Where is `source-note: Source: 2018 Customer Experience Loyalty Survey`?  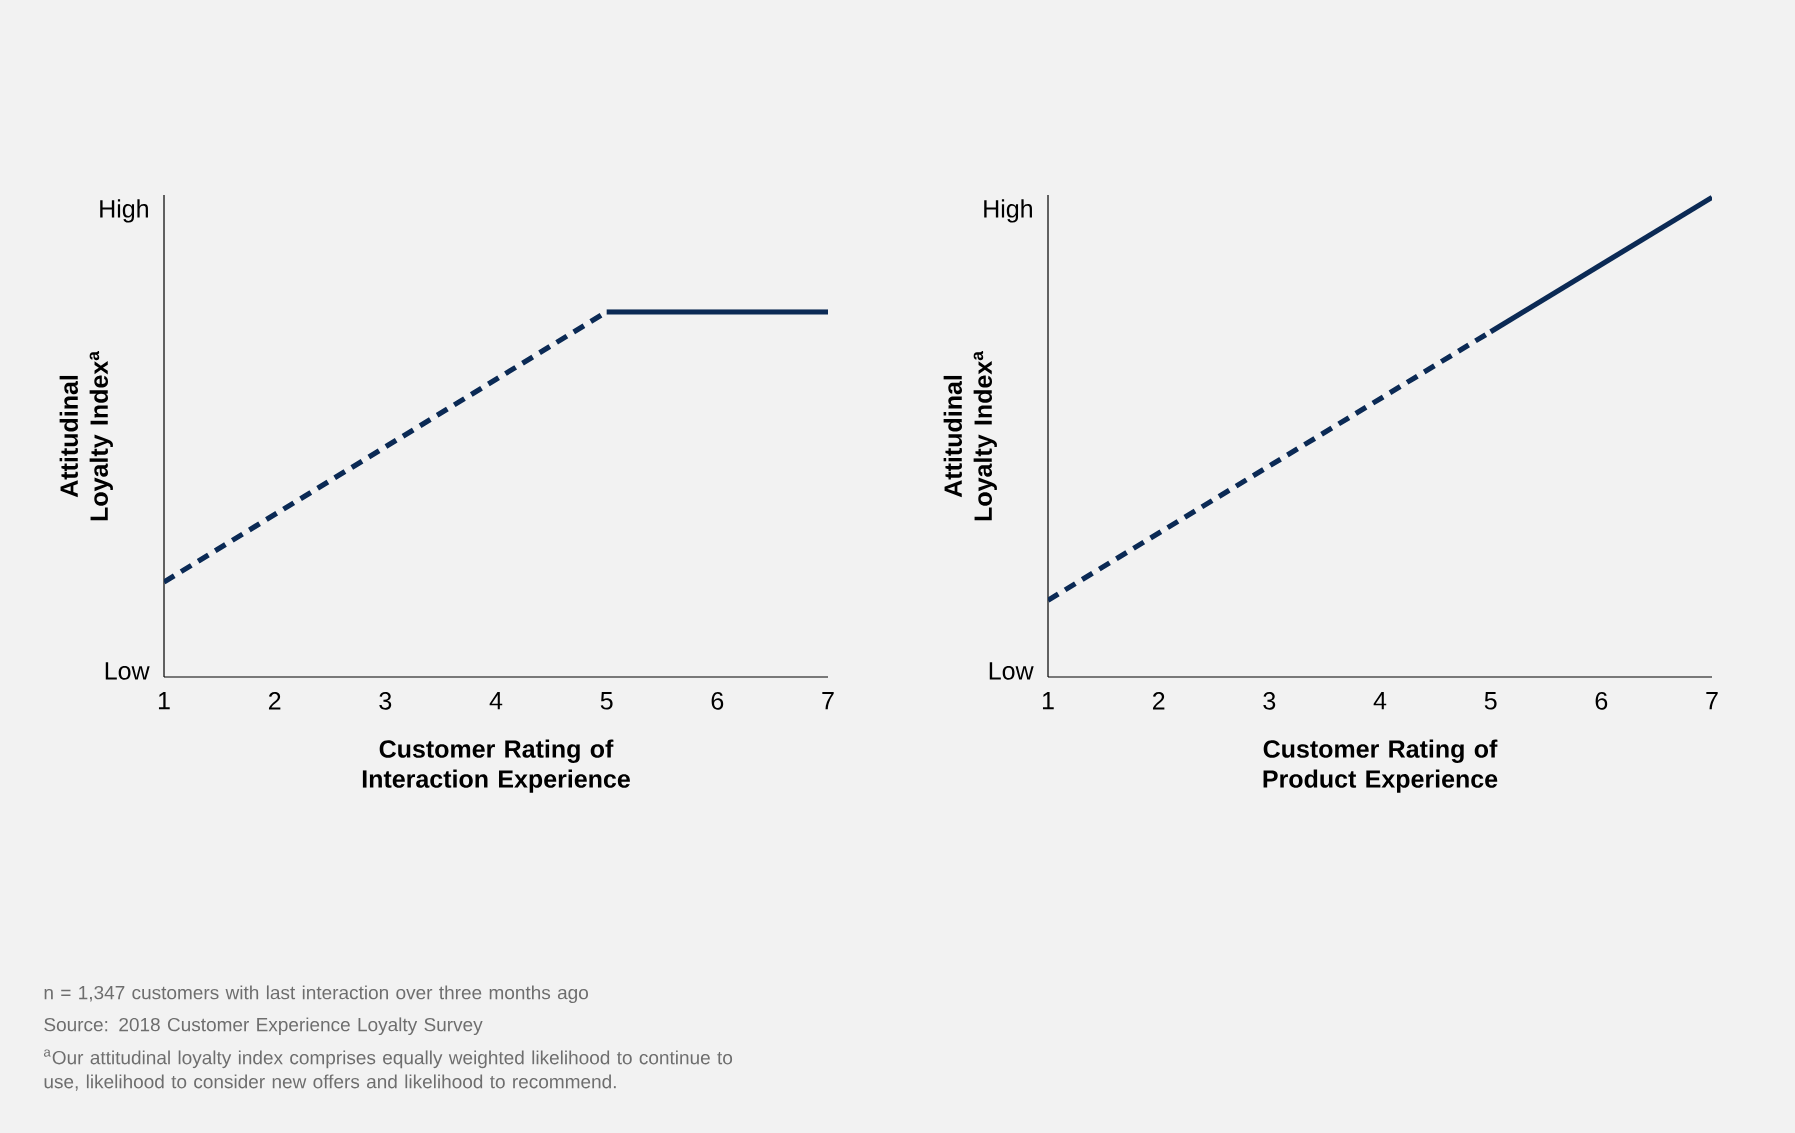 source-note: Source: 2018 Customer Experience Loyalty Survey is located at coordinates (263, 1026).